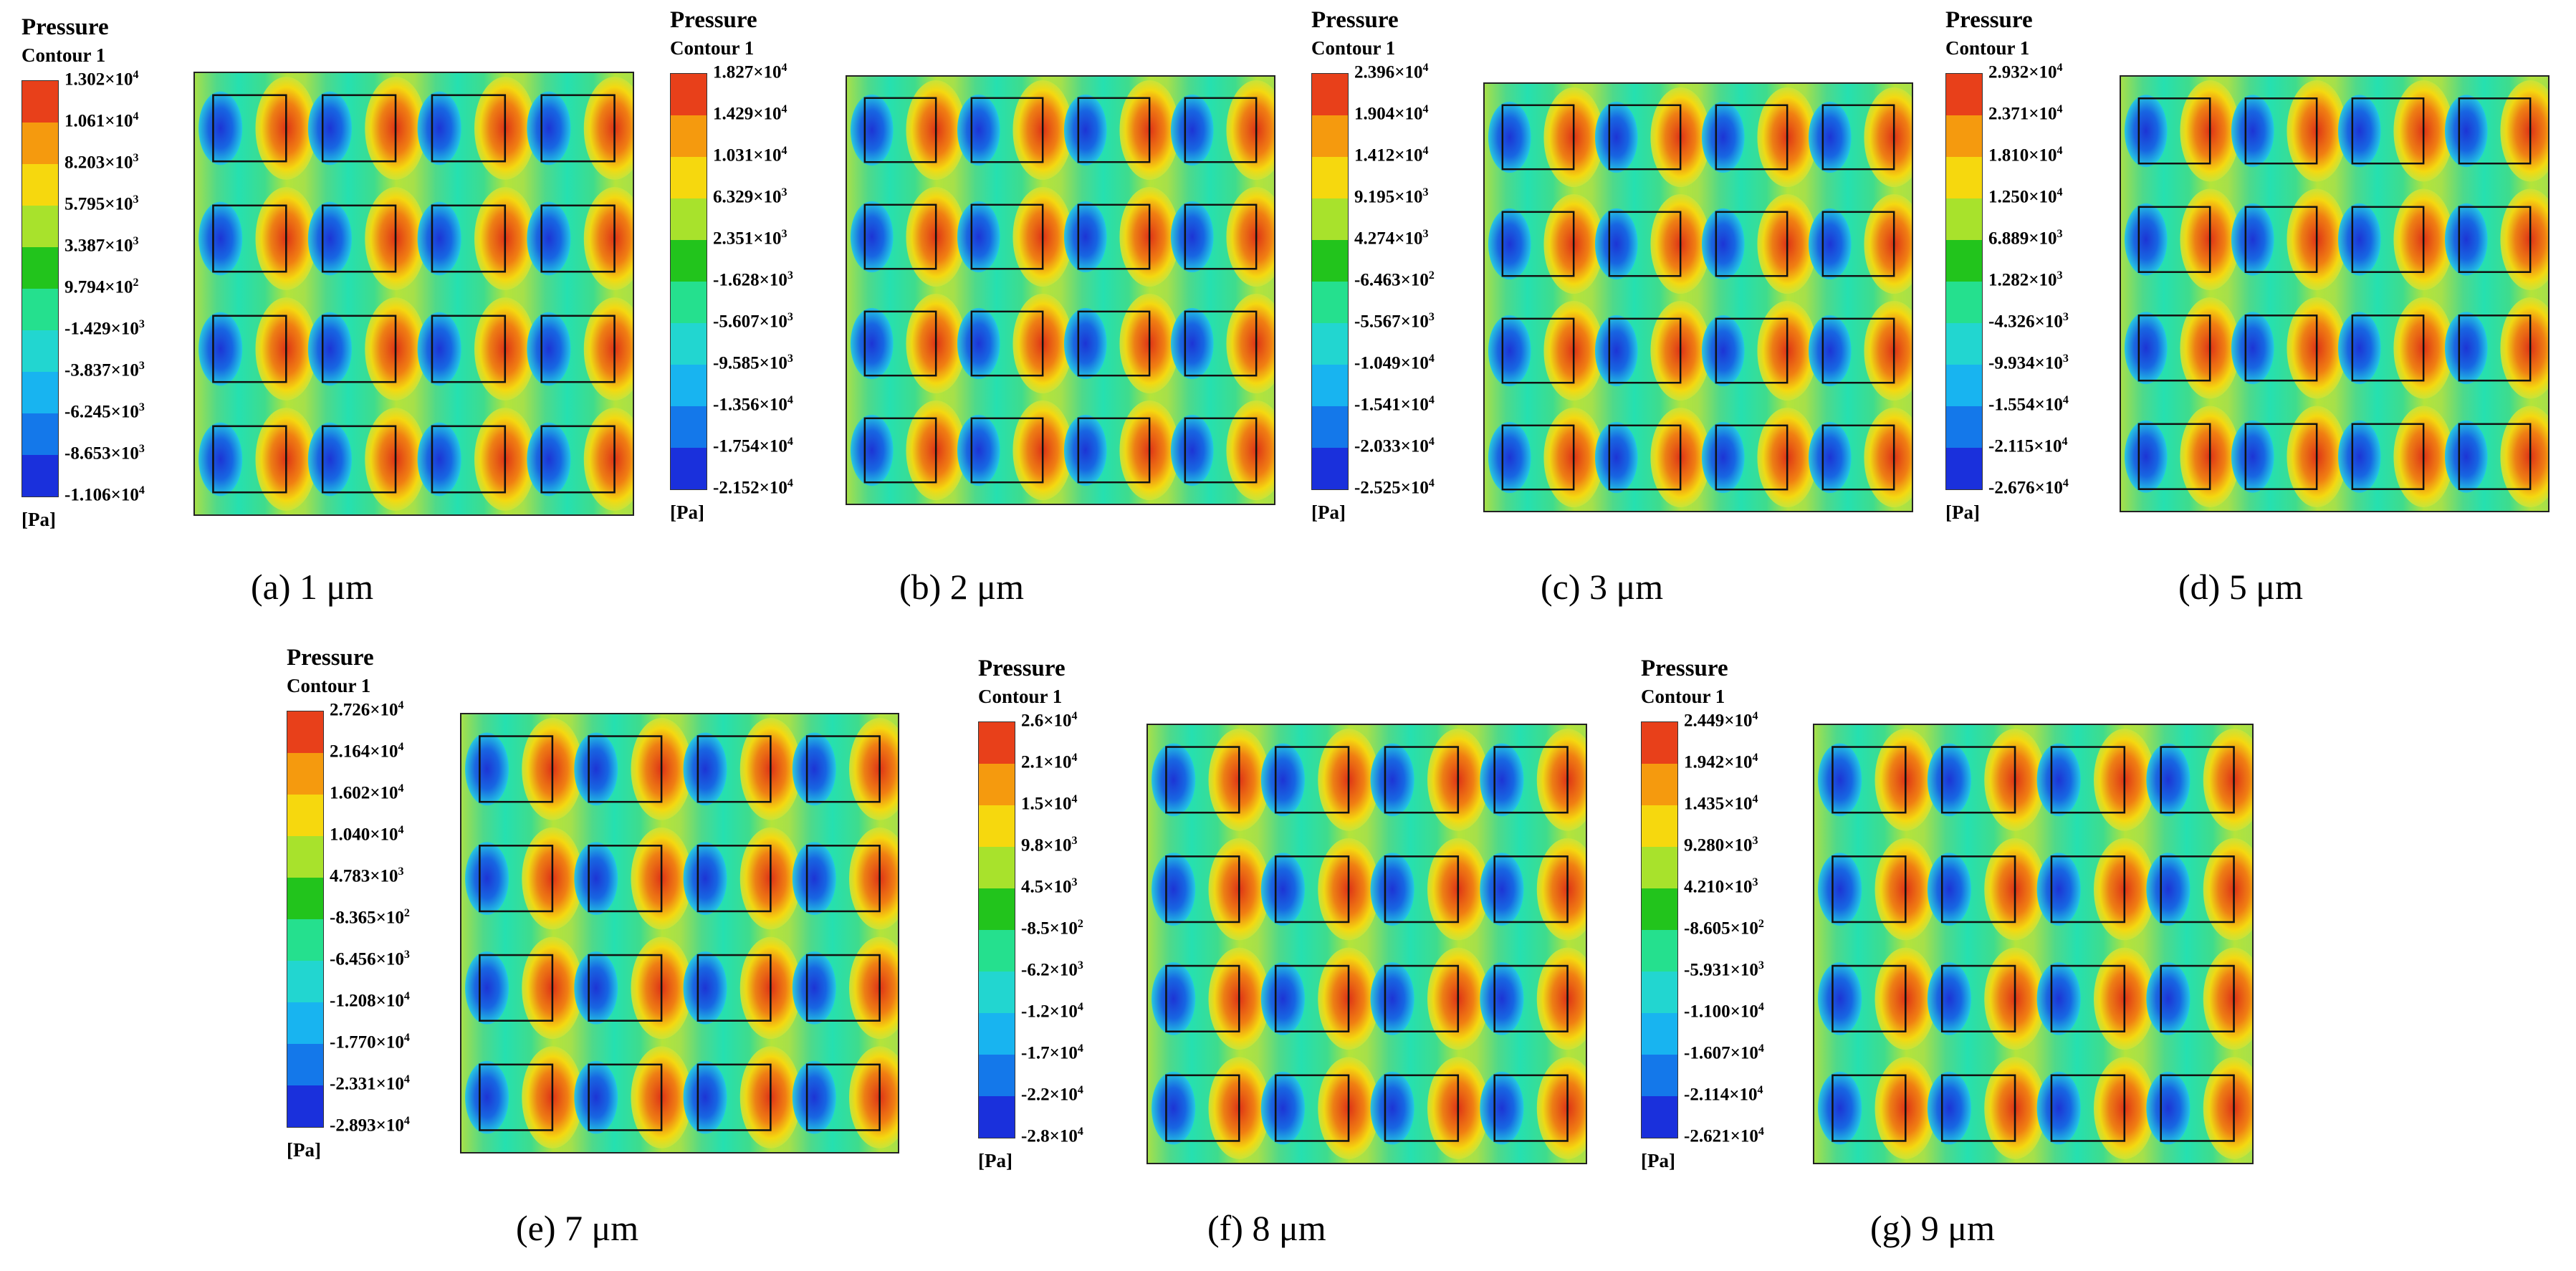 Image resolution: width=2576 pixels, height=1271 pixels. Describe the element at coordinates (1724, 1094) in the screenshot. I see `legend-tick-label: -2.114×10⁴` at that location.